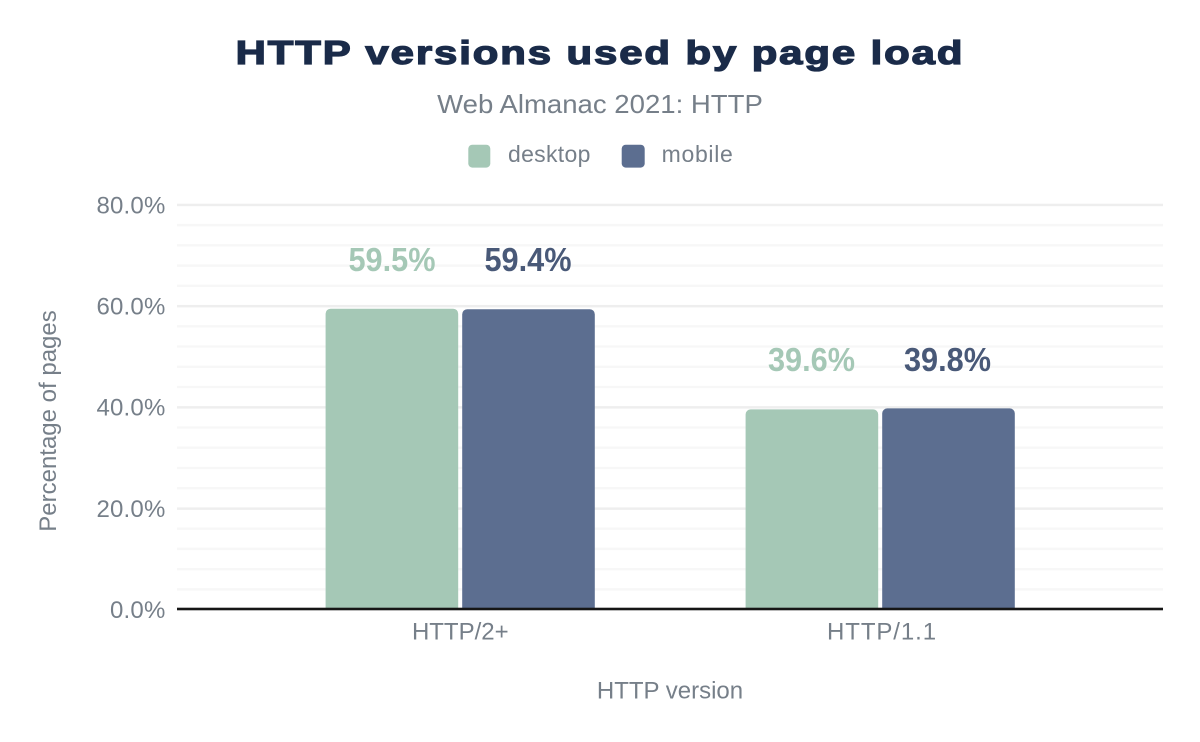 The height and width of the screenshot is (742, 1200). What do you see at coordinates (600, 104) in the screenshot?
I see `svg-text: Web Almanac 2021: HTTP` at bounding box center [600, 104].